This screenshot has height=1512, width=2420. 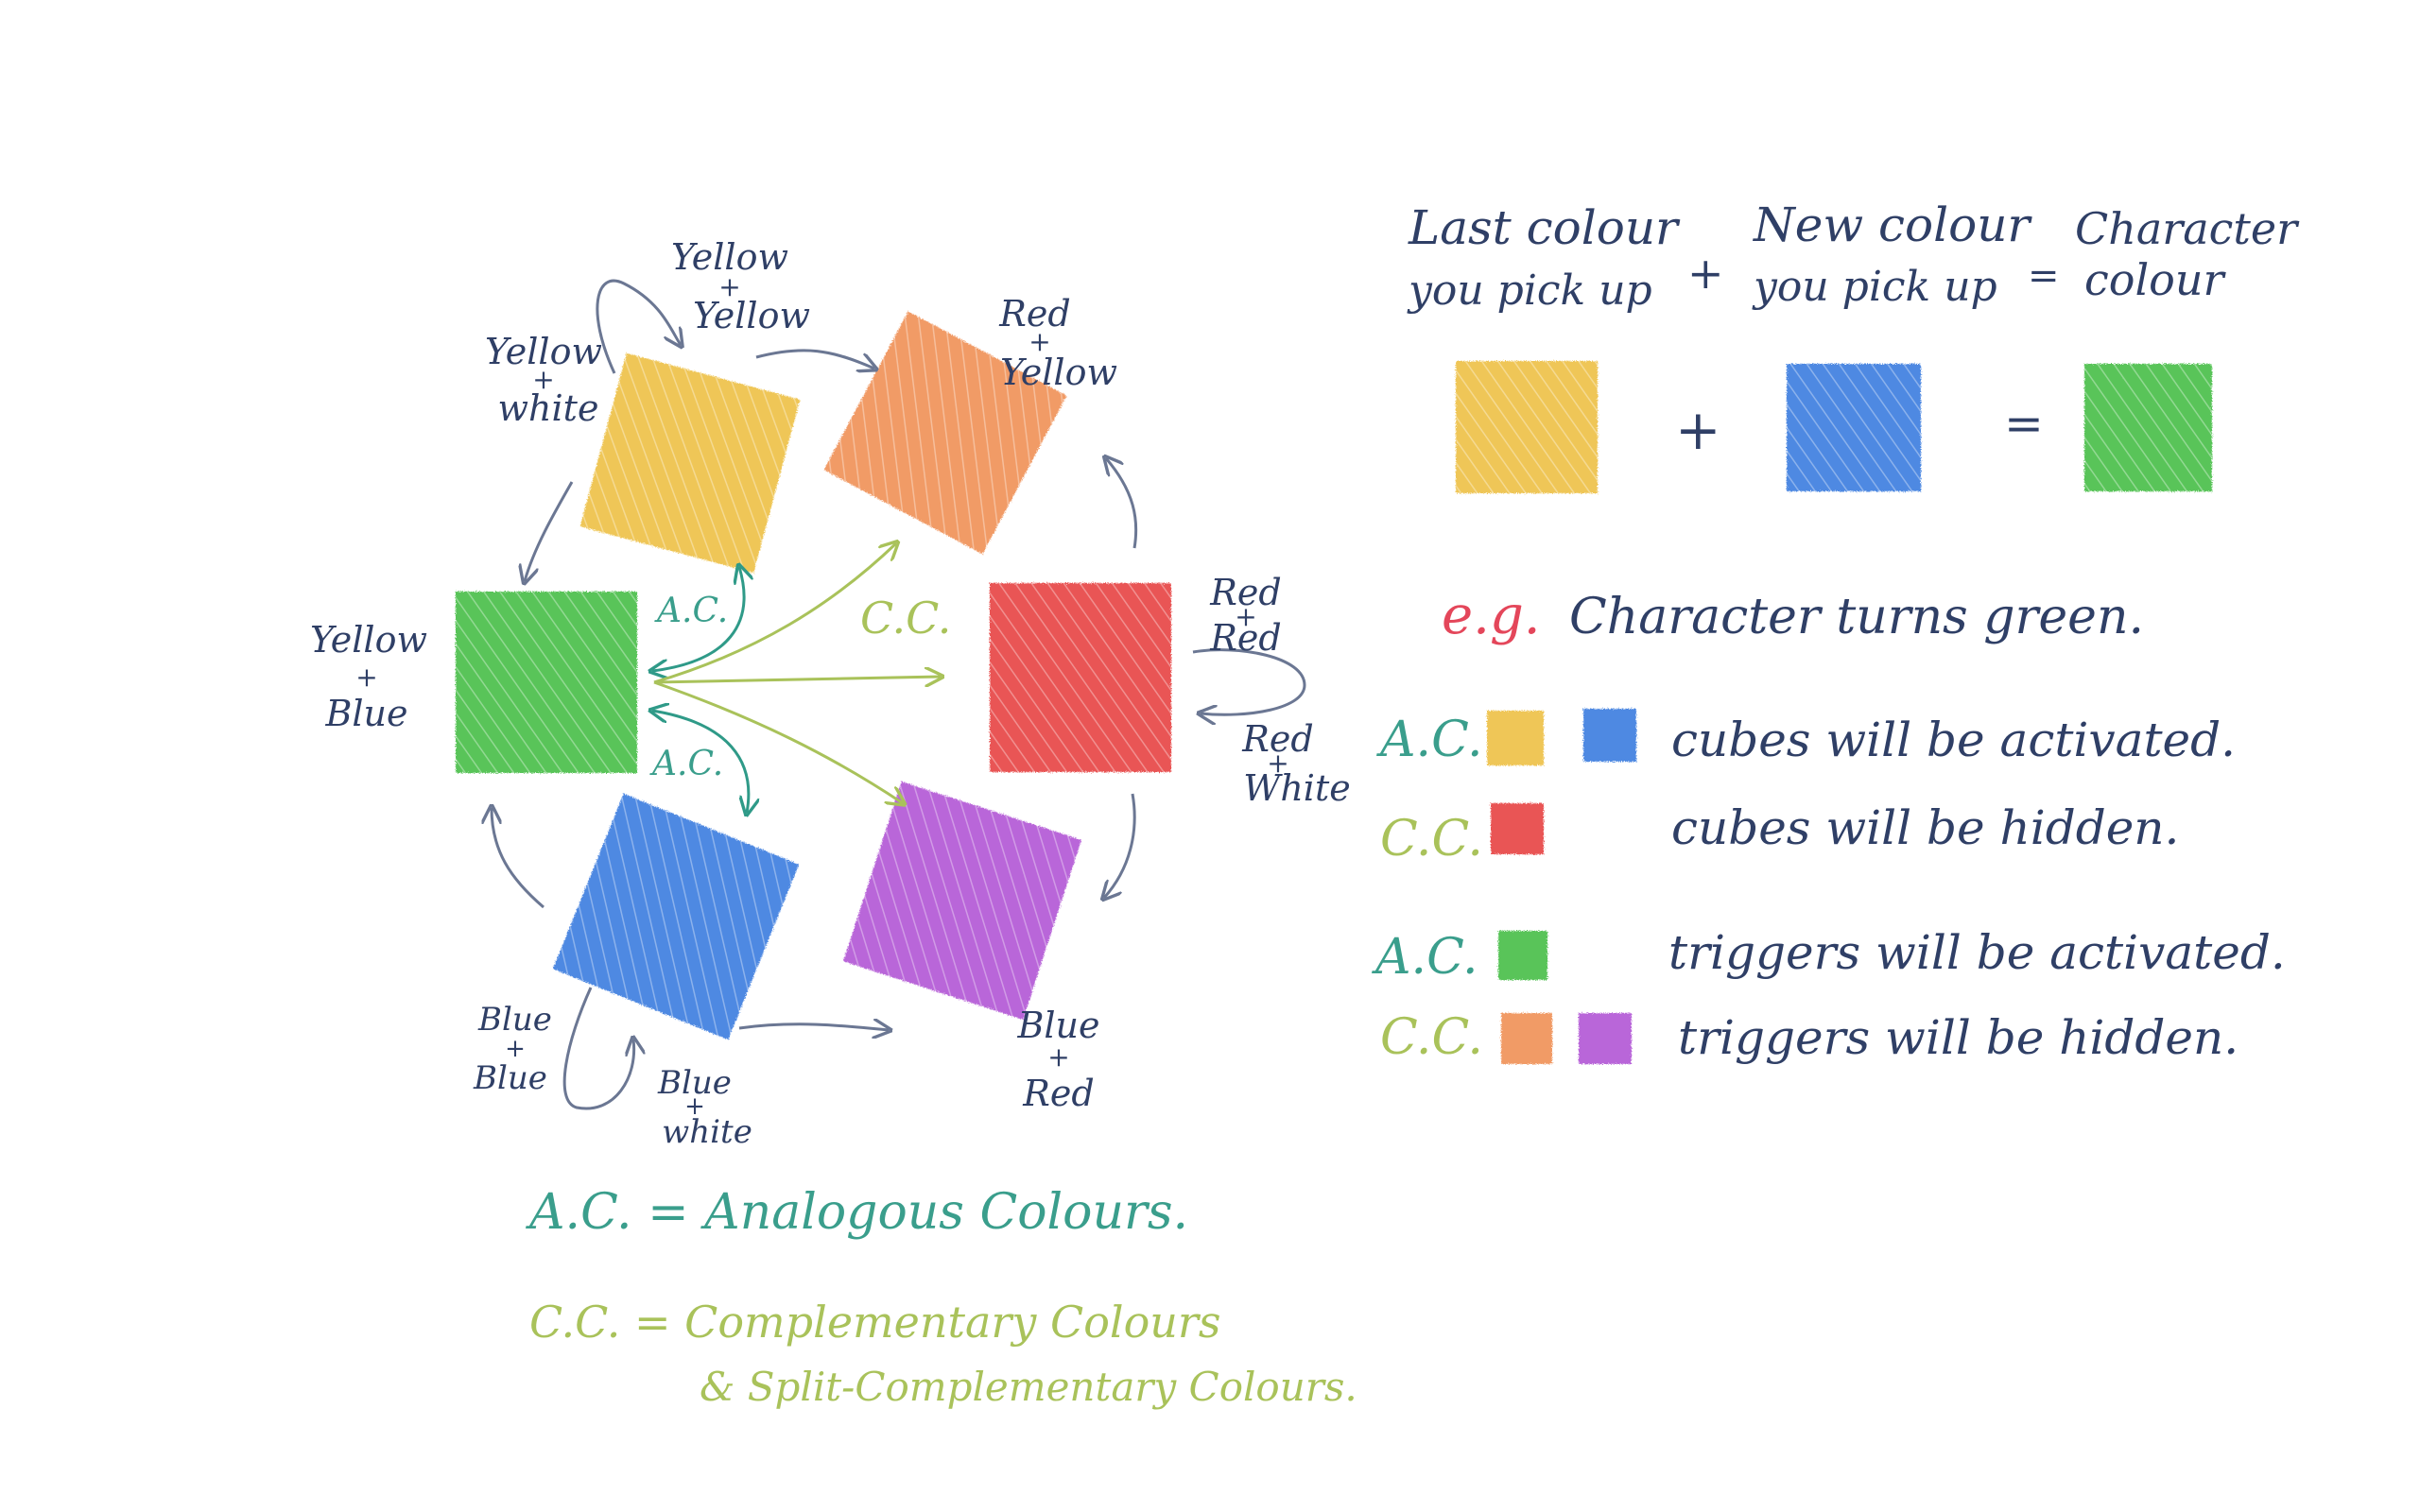 What do you see at coordinates (797, 679) in the screenshot?
I see `cc-arrow-to-red` at bounding box center [797, 679].